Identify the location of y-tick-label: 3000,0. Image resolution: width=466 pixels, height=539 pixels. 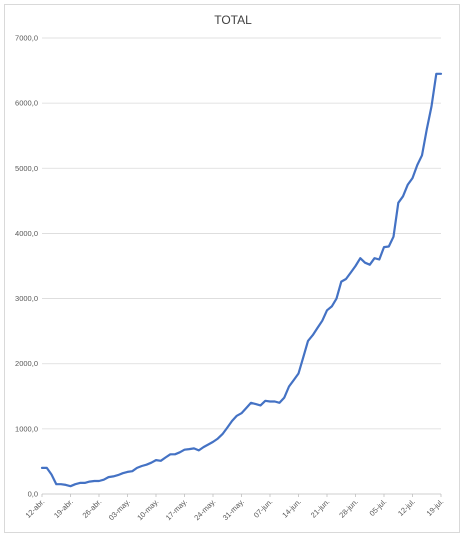
(26, 298).